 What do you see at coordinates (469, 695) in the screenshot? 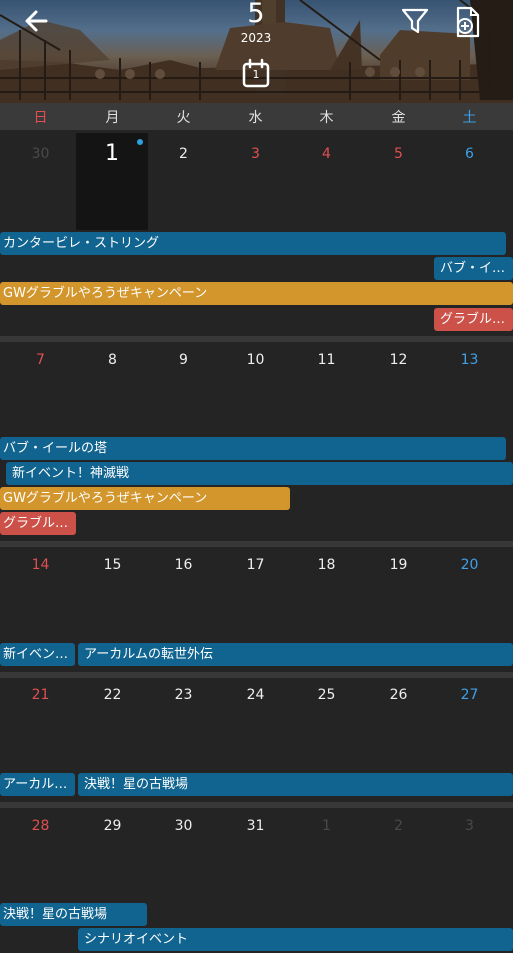
I see `day-cell-saturday: 27` at bounding box center [469, 695].